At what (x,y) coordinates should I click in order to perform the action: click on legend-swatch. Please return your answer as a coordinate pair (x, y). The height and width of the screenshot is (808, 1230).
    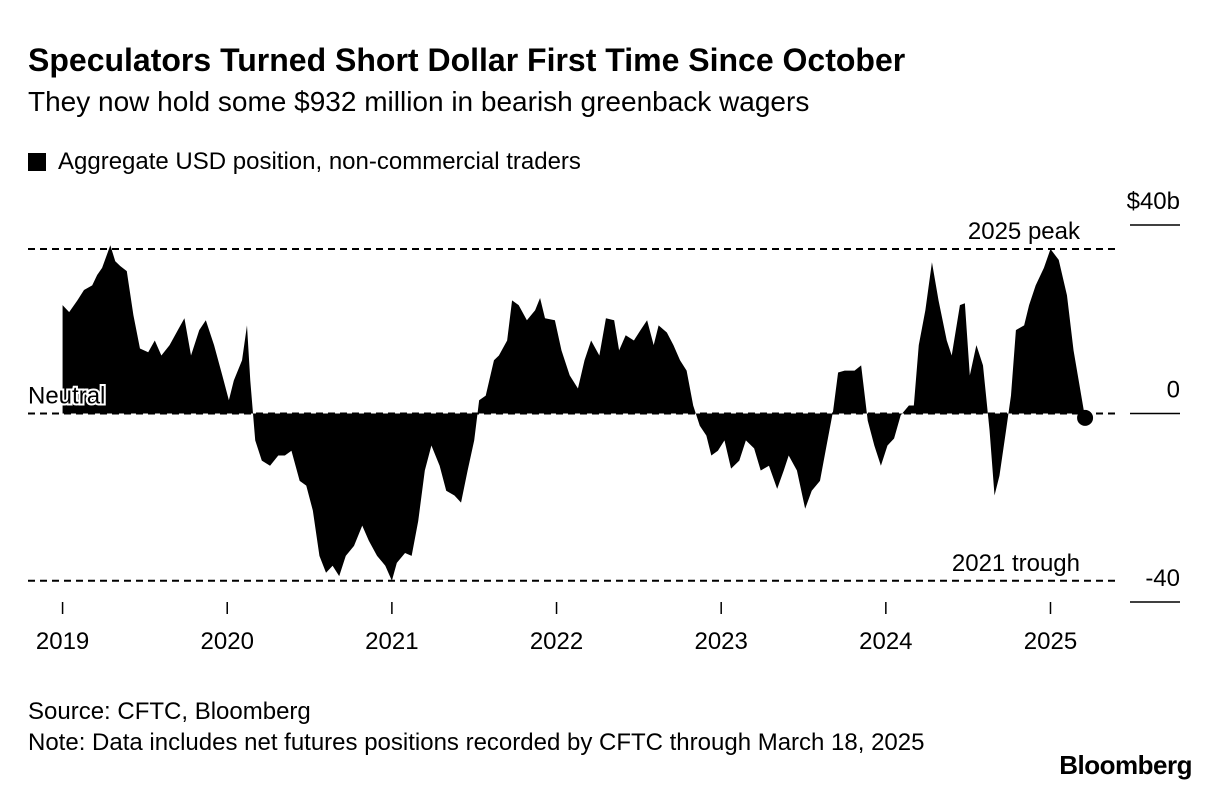
    Looking at the image, I should click on (37, 162).